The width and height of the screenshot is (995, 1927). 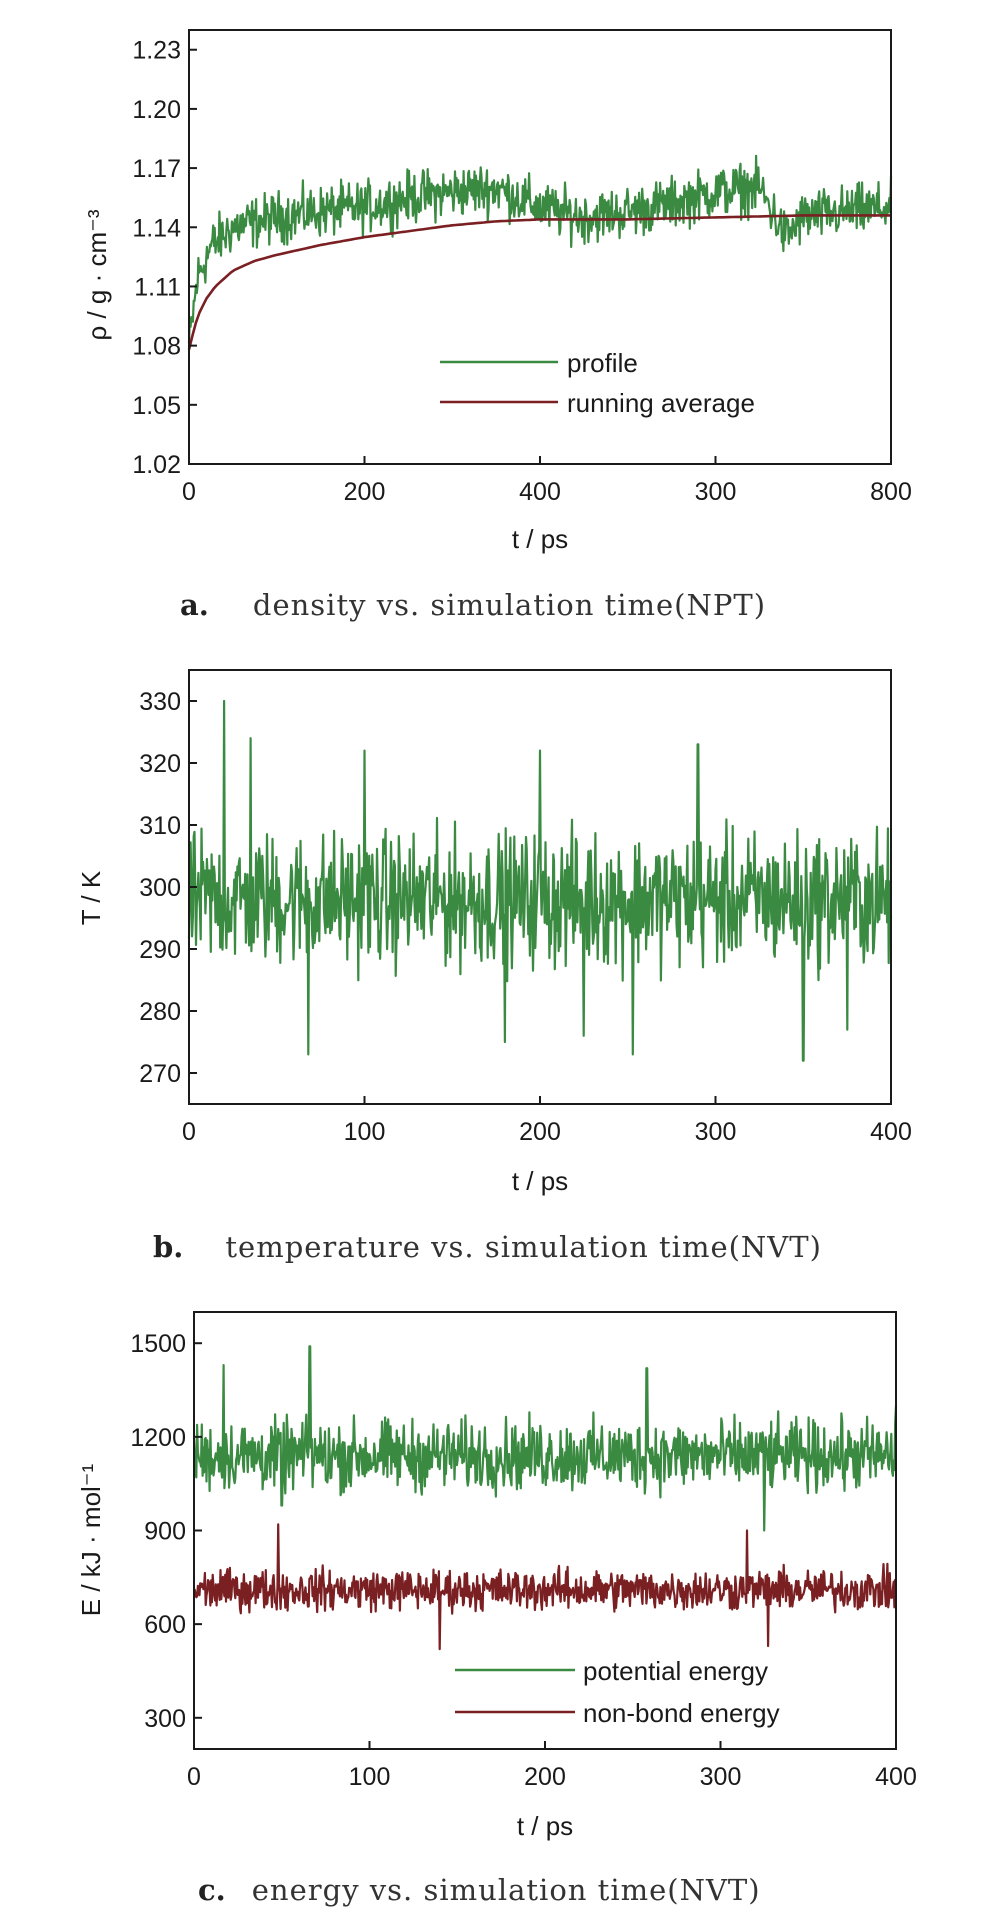 I want to click on caption-b: b. temperature vs. simulation time(NVT), so click(x=487, y=1247).